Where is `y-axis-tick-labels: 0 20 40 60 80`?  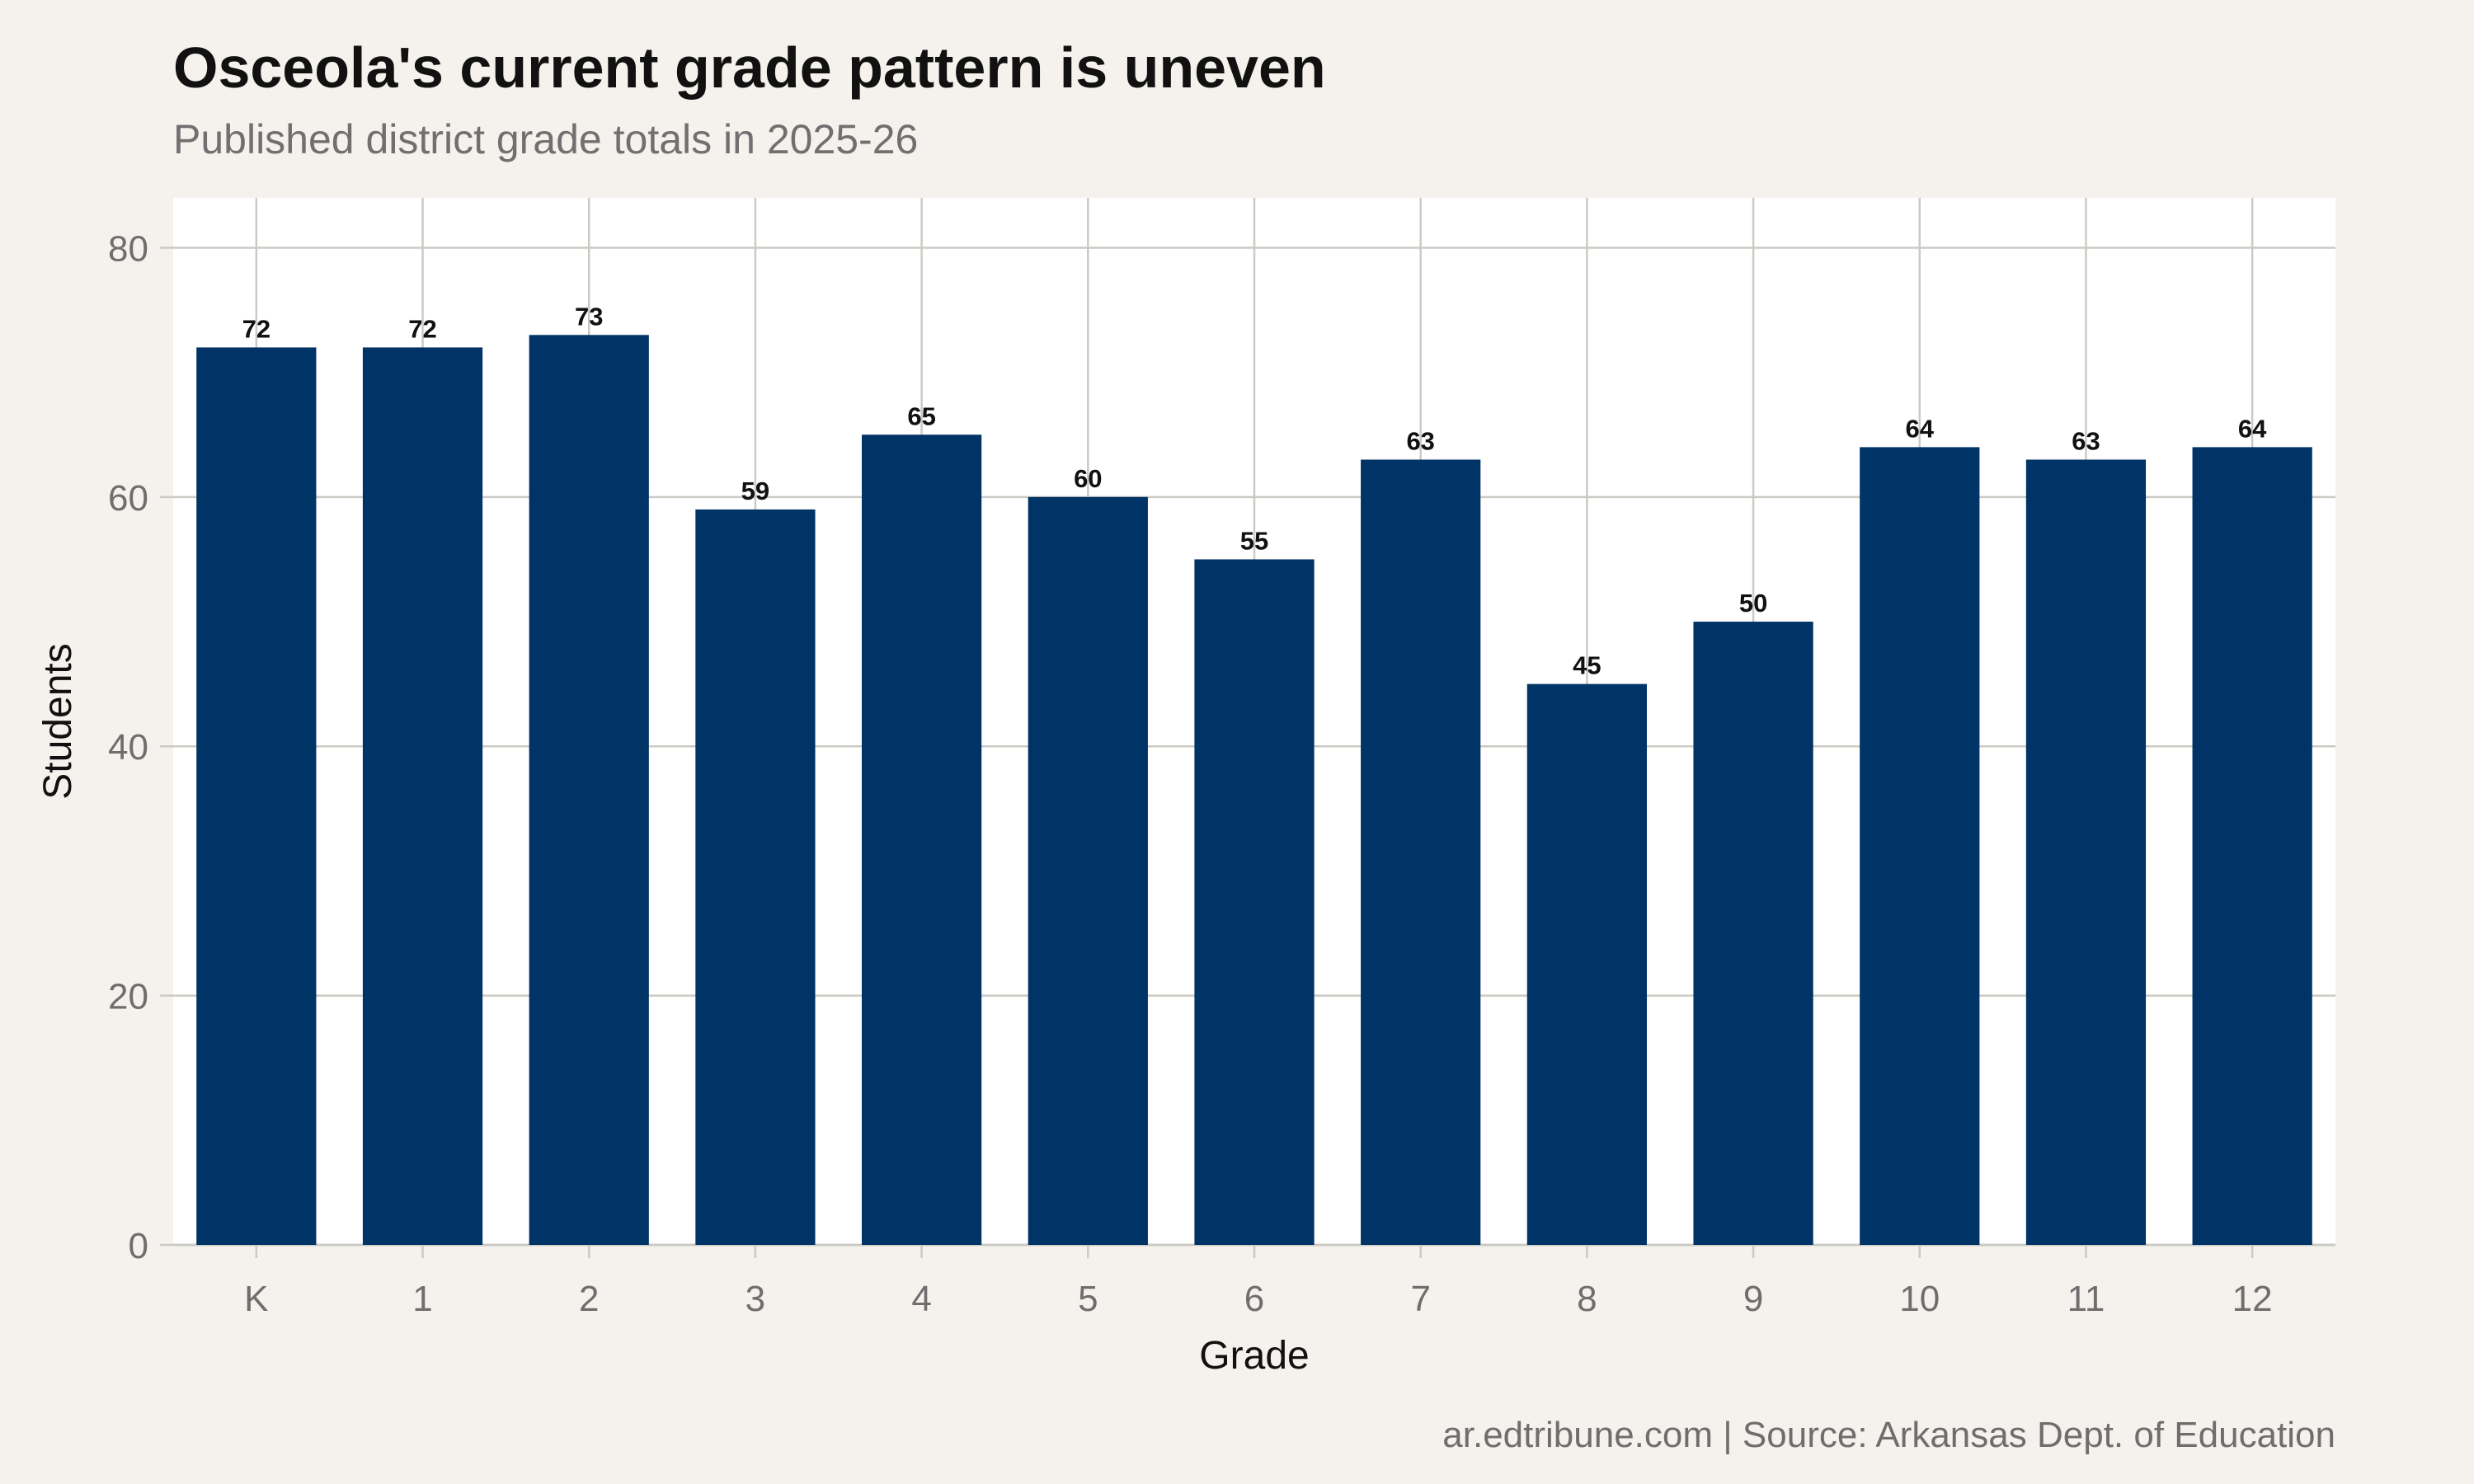
y-axis-tick-labels: 0 20 40 60 80 is located at coordinates (128, 747).